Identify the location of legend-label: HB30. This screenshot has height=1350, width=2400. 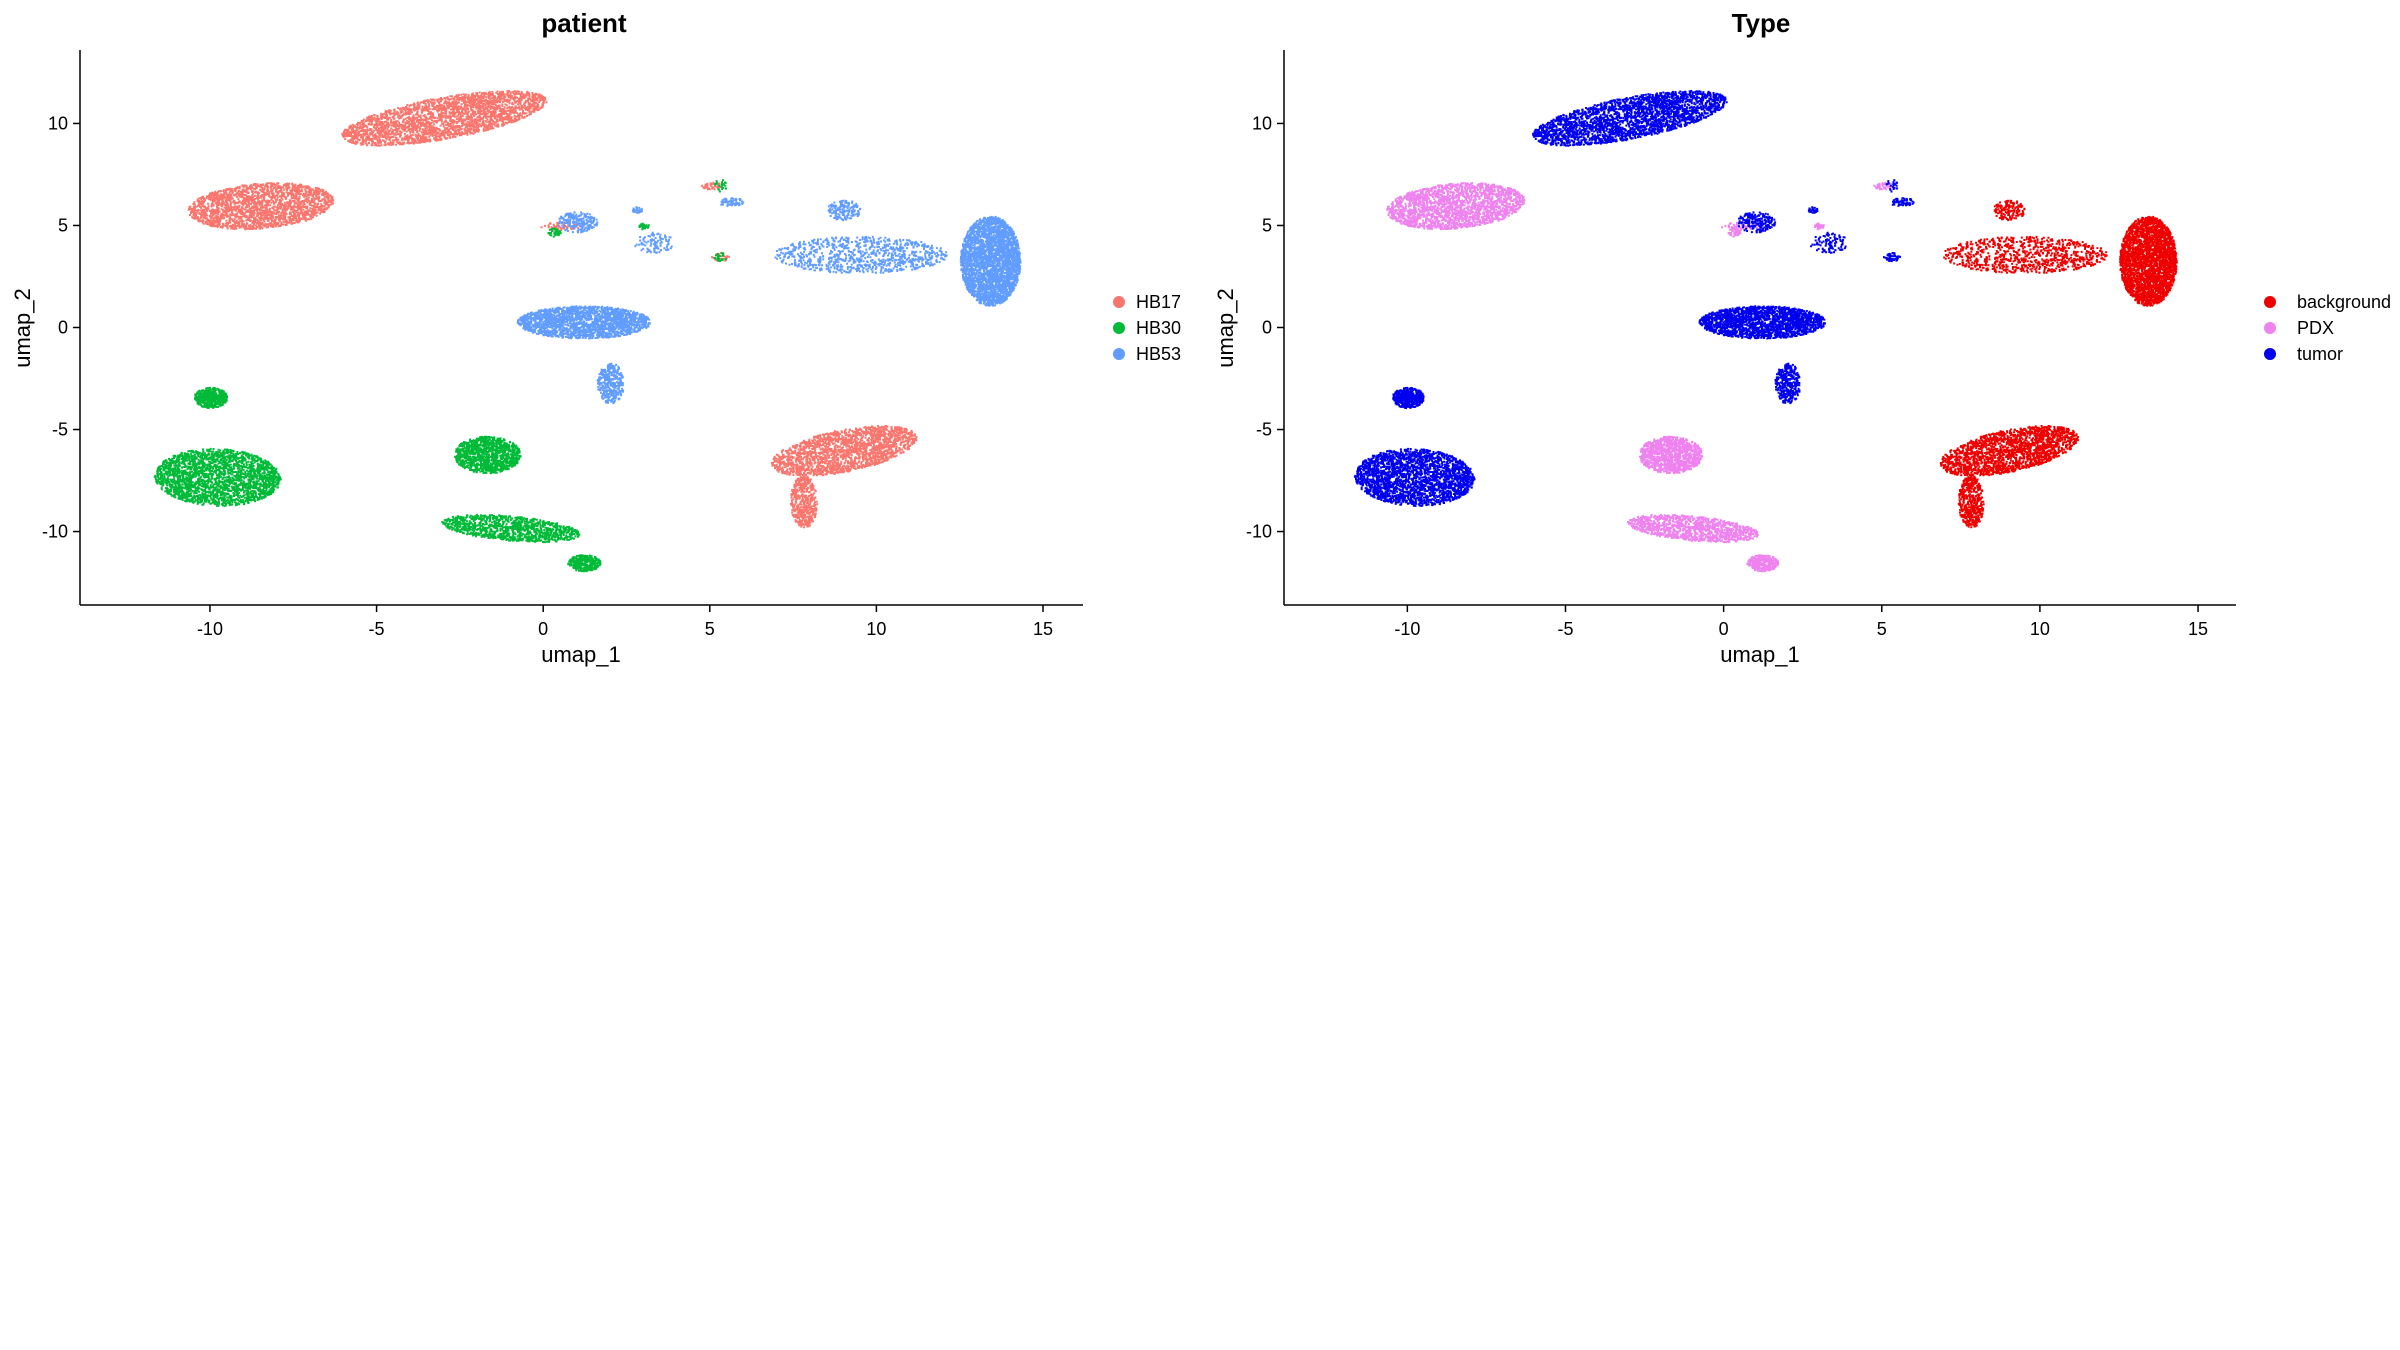
(1158, 328).